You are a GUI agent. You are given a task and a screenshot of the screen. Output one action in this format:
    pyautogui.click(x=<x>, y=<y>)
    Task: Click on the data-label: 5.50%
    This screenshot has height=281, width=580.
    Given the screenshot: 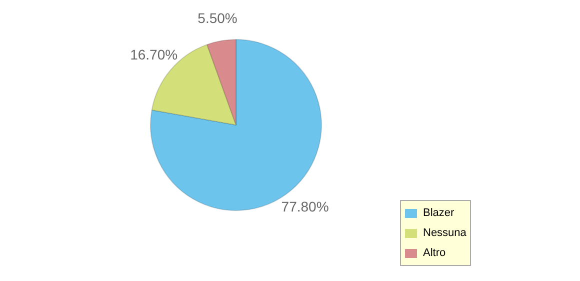 What is the action you would take?
    pyautogui.click(x=218, y=18)
    